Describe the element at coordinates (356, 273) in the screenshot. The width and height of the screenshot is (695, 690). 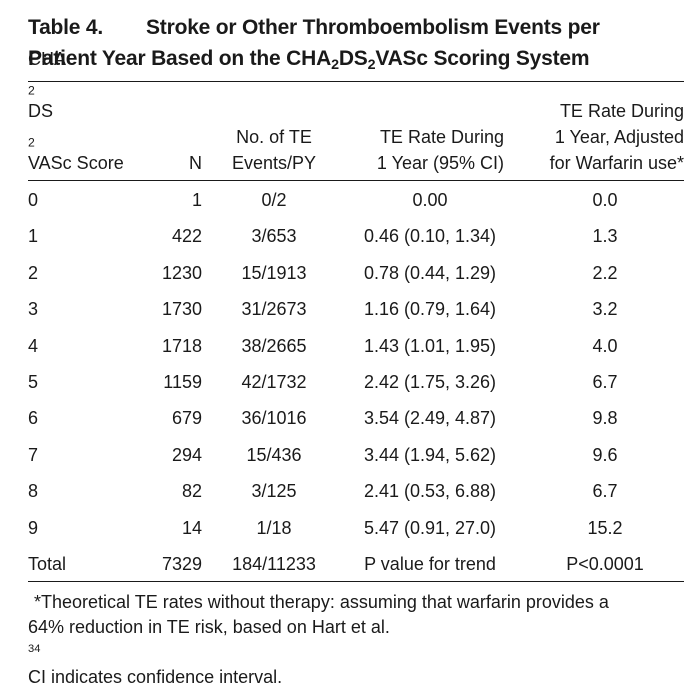
I see `table-row: 2 1230 15/1913 0.78 (0.44, 1.29) 2.2` at that location.